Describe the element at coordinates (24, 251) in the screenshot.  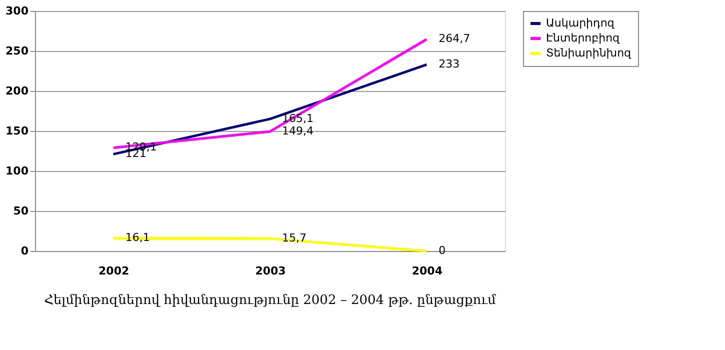
I see `y-tick-label: 0` at that location.